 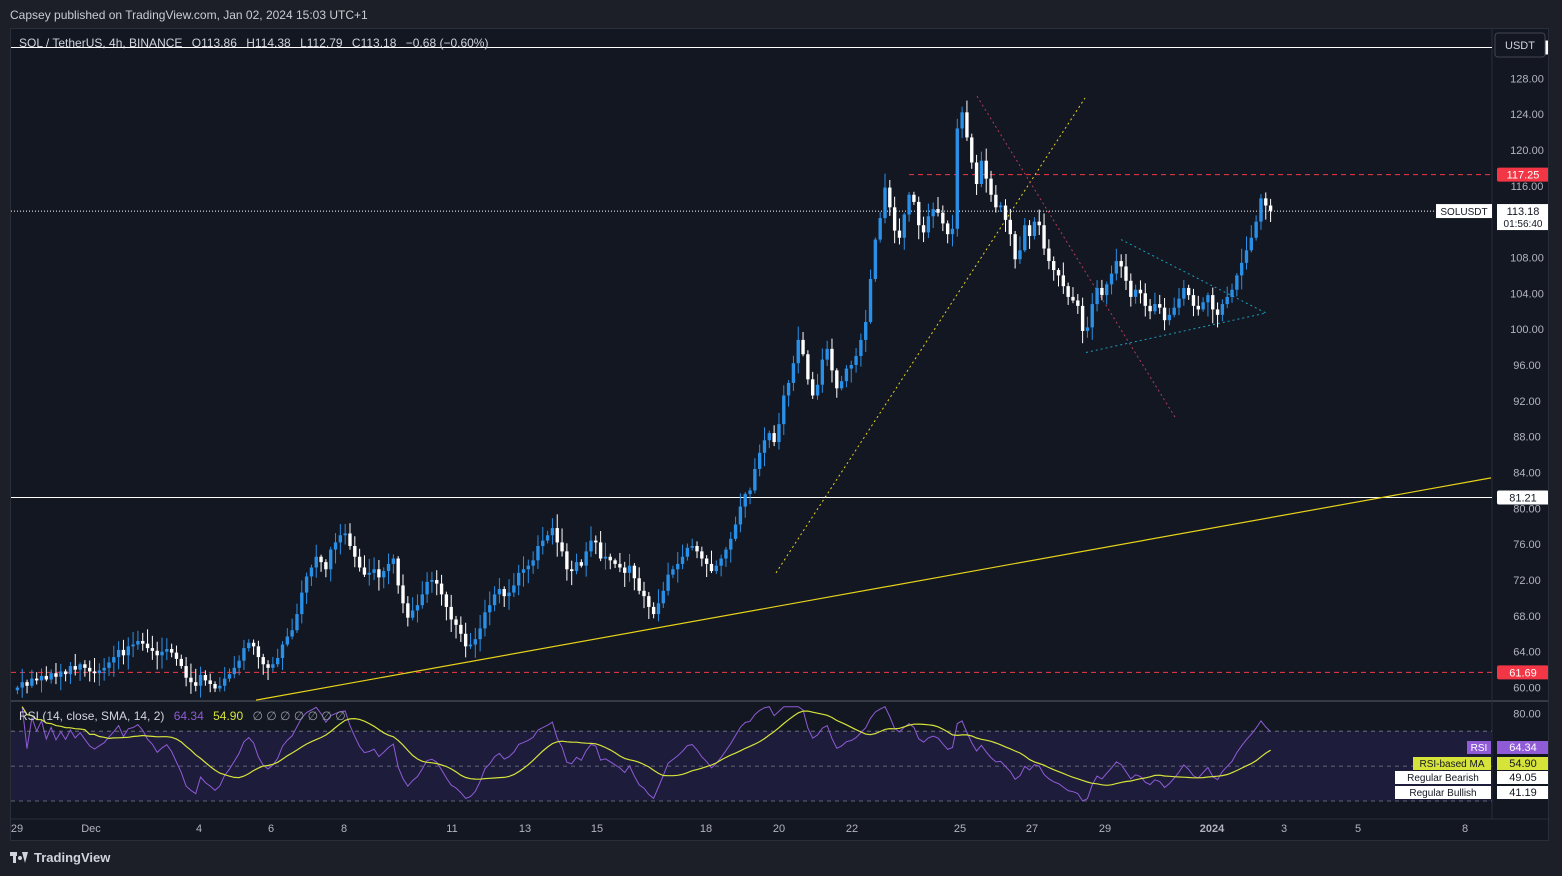 I want to click on price-level-label: 117.25, so click(x=1523, y=176).